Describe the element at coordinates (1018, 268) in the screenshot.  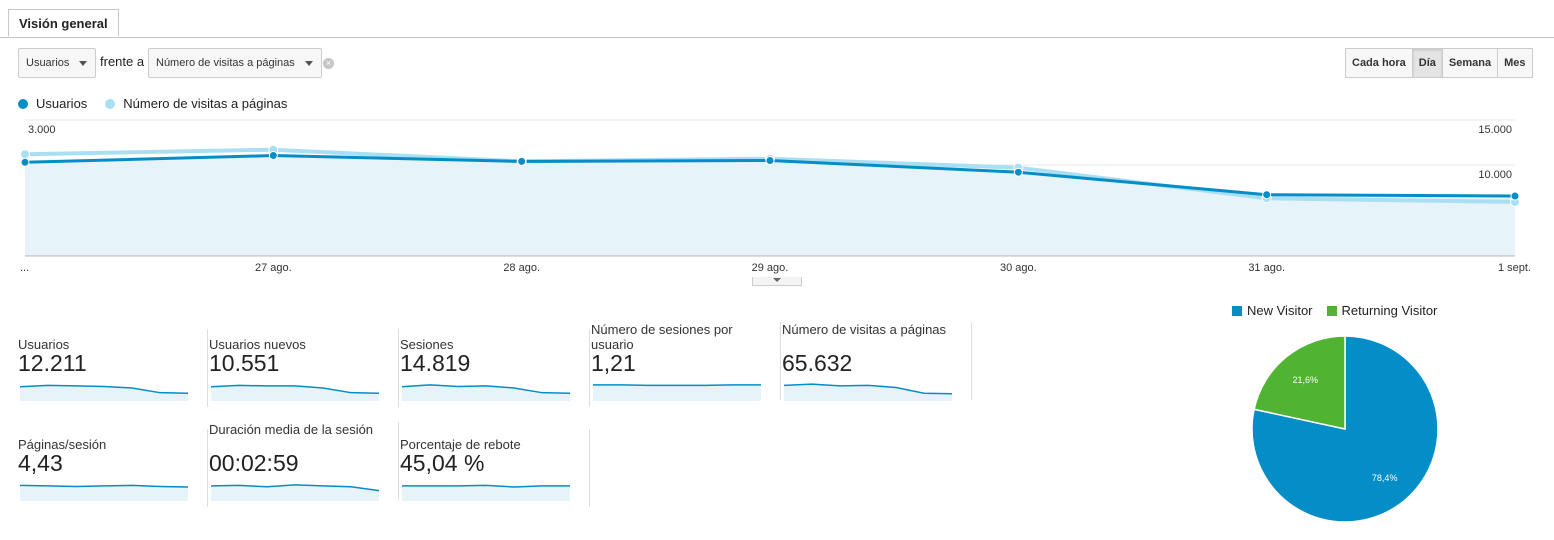
I see `x-tick-label: 30 ago.` at that location.